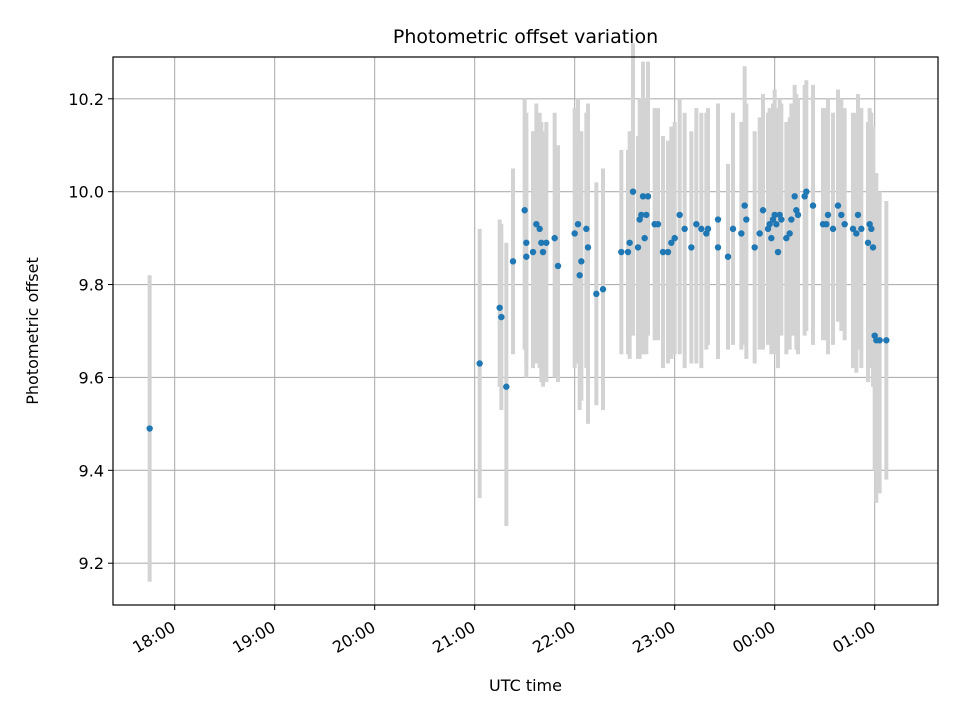  What do you see at coordinates (32, 331) in the screenshot?
I see `y-axis-label: Photometric offset` at bounding box center [32, 331].